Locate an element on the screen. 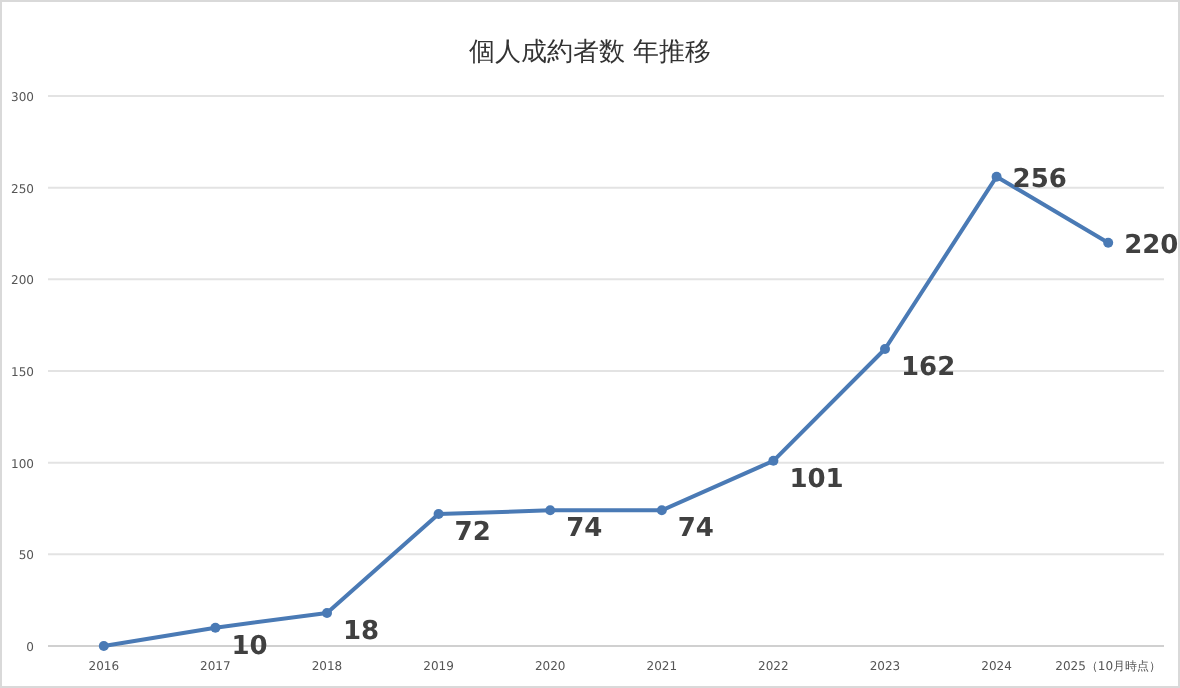 The height and width of the screenshot is (688, 1180). data-label: 10 is located at coordinates (249, 646).